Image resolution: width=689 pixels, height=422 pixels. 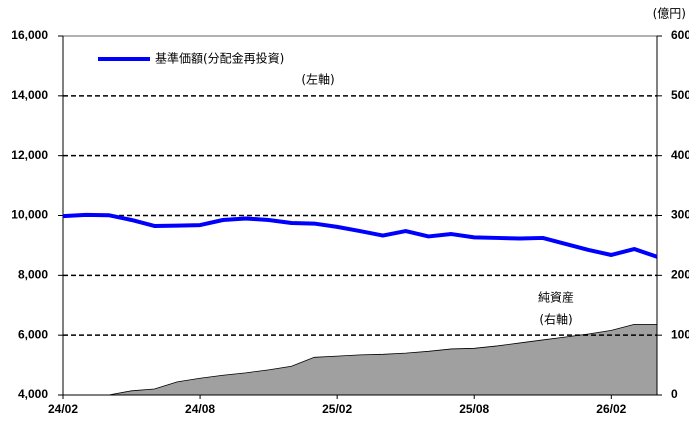 I want to click on y2-tick-label: 400, so click(x=680, y=155).